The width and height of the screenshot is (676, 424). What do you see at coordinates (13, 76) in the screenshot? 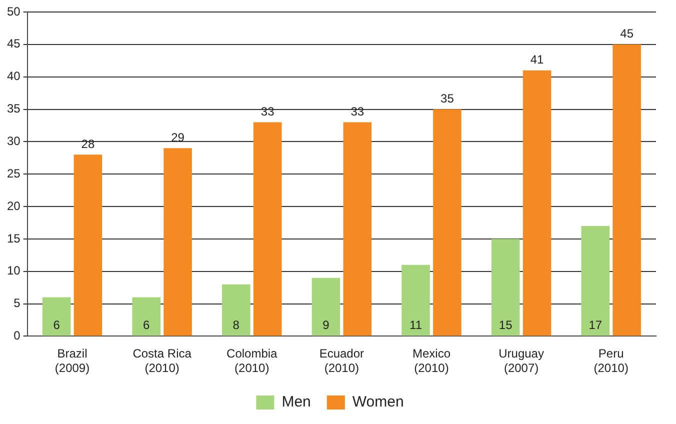
I see `y-tick-label: 40` at bounding box center [13, 76].